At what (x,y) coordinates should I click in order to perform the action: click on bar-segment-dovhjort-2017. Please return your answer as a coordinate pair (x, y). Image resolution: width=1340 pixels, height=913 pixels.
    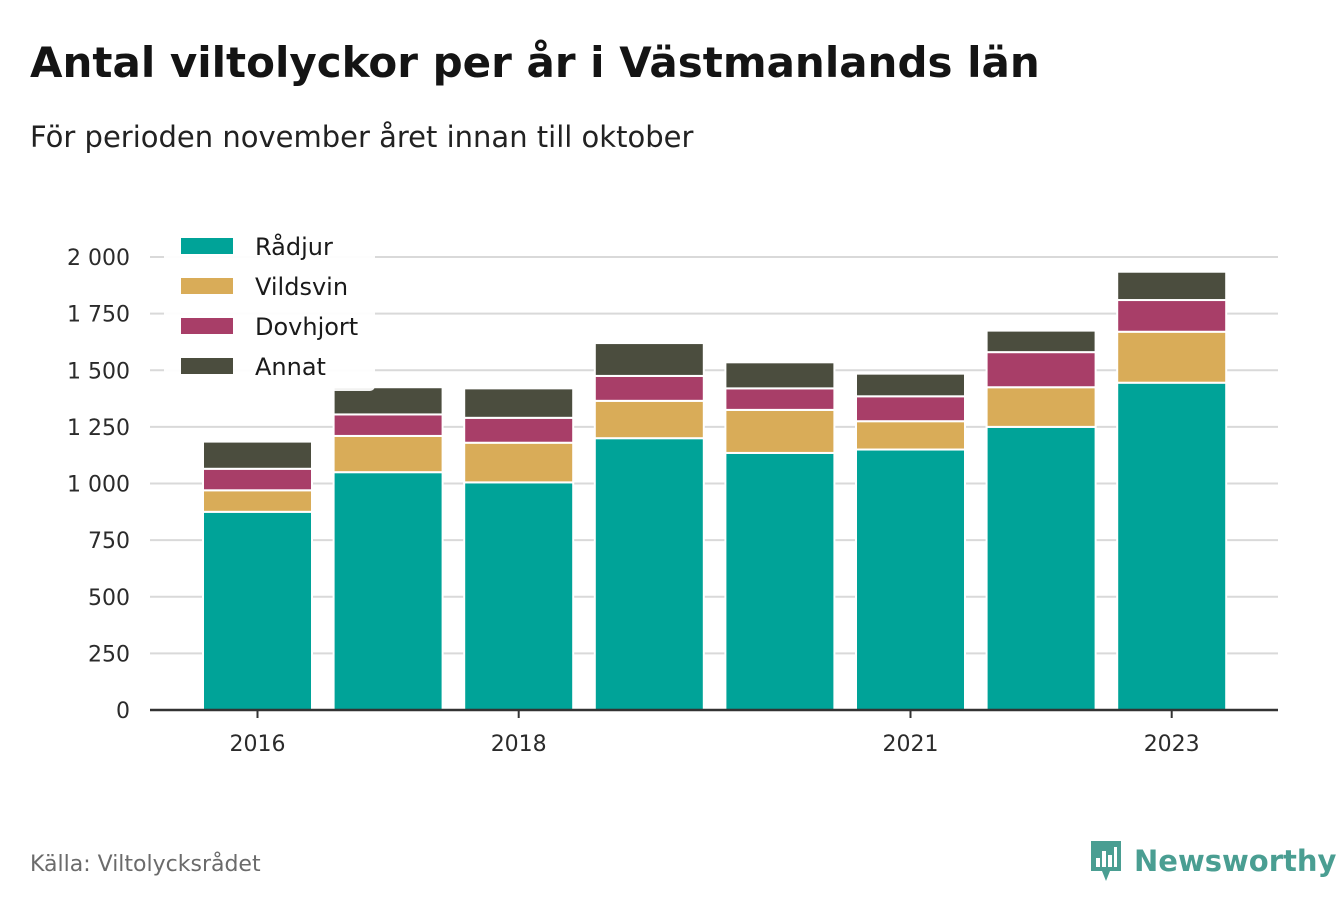
    Looking at the image, I should click on (388, 425).